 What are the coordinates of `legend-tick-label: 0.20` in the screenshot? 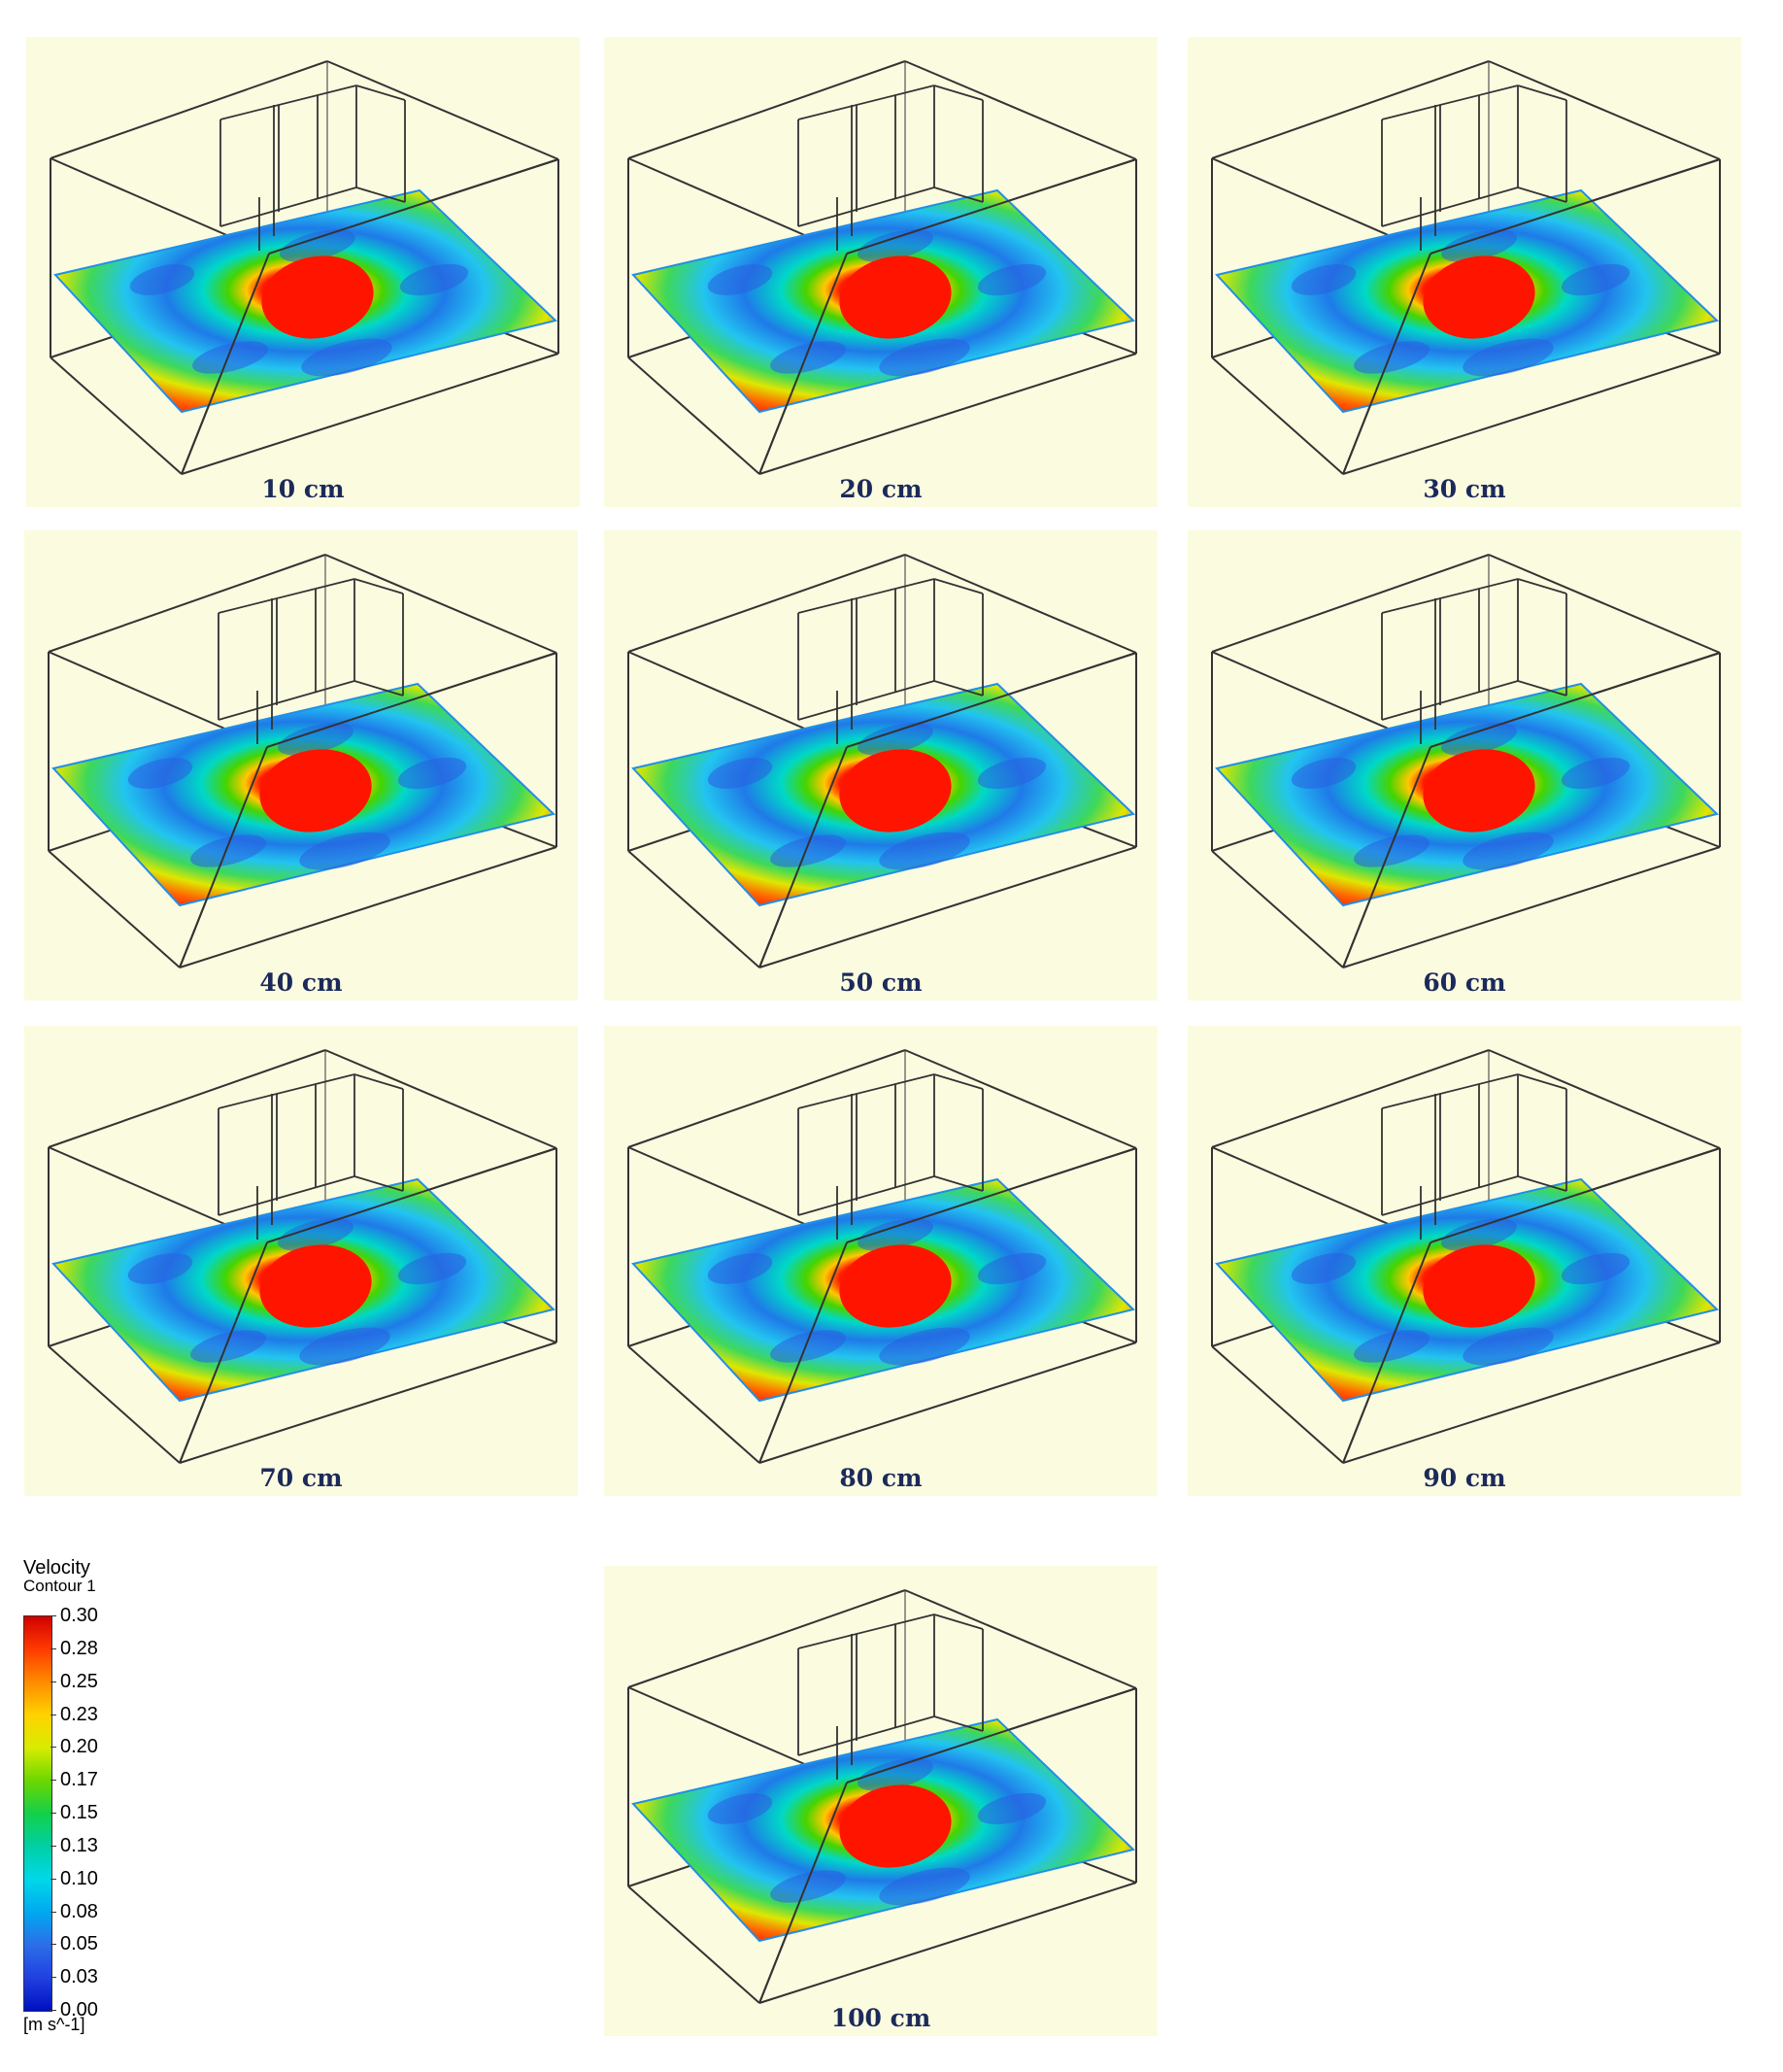 It's located at (79, 1747).